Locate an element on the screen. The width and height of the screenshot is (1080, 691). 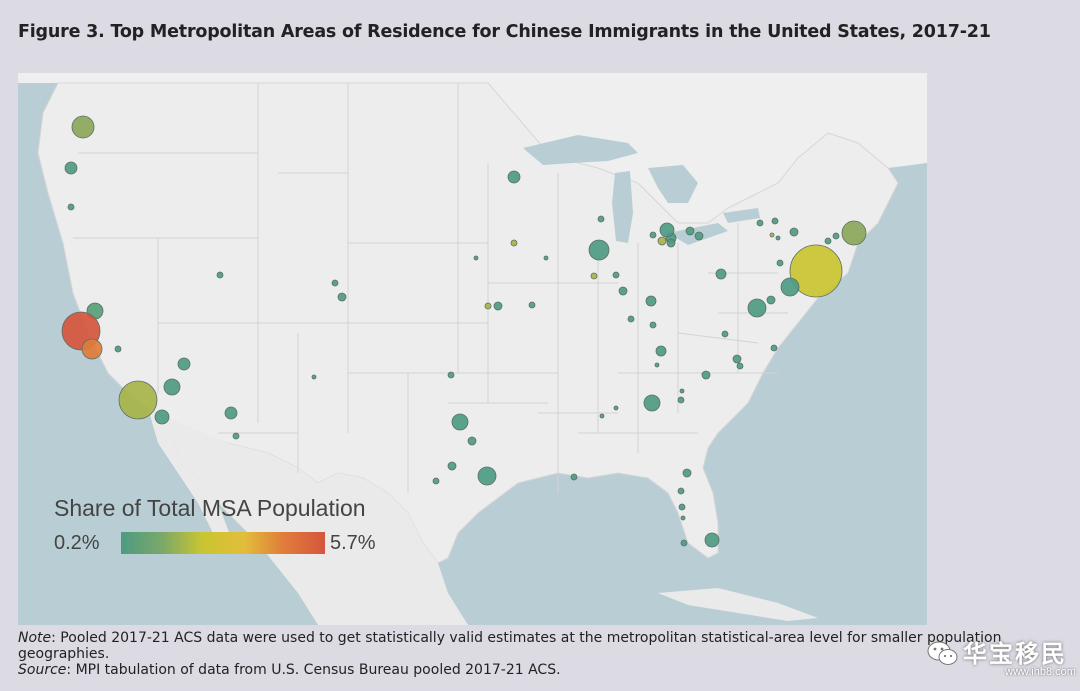
legend-title: Share of Total MSA Population is located at coordinates (210, 508).